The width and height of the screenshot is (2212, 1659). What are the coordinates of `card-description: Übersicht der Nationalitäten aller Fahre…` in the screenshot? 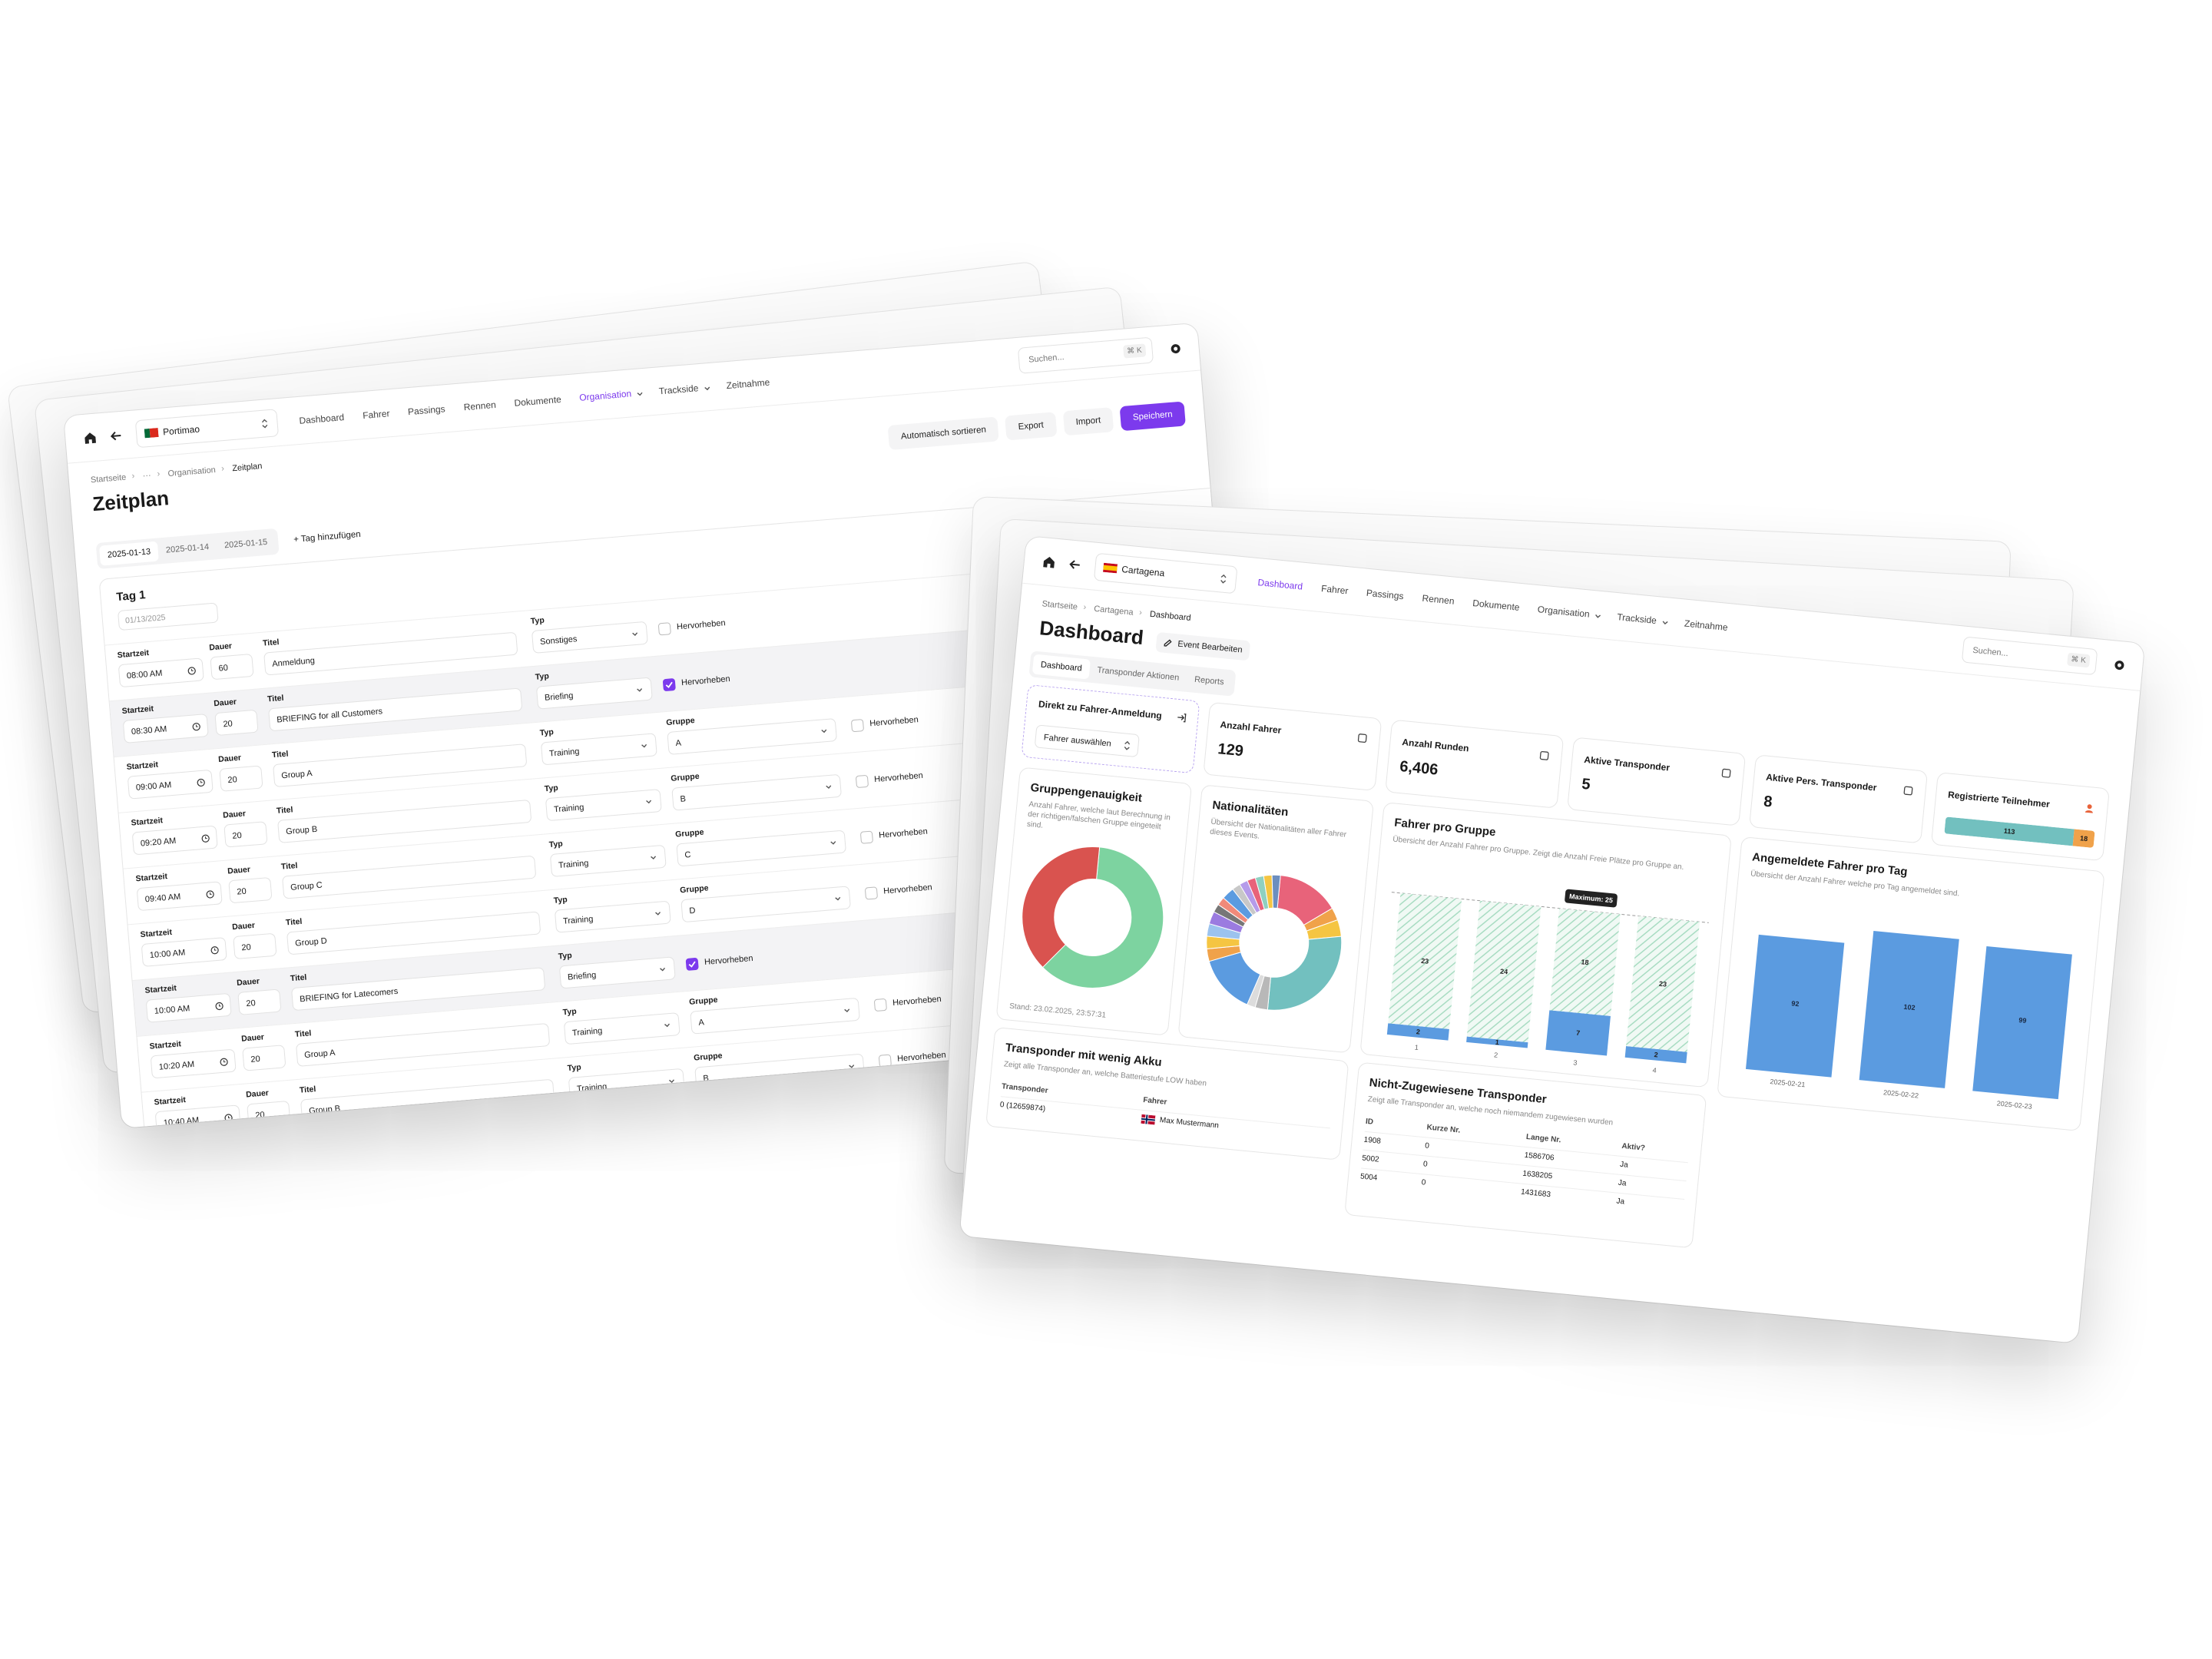 It's located at (1278, 829).